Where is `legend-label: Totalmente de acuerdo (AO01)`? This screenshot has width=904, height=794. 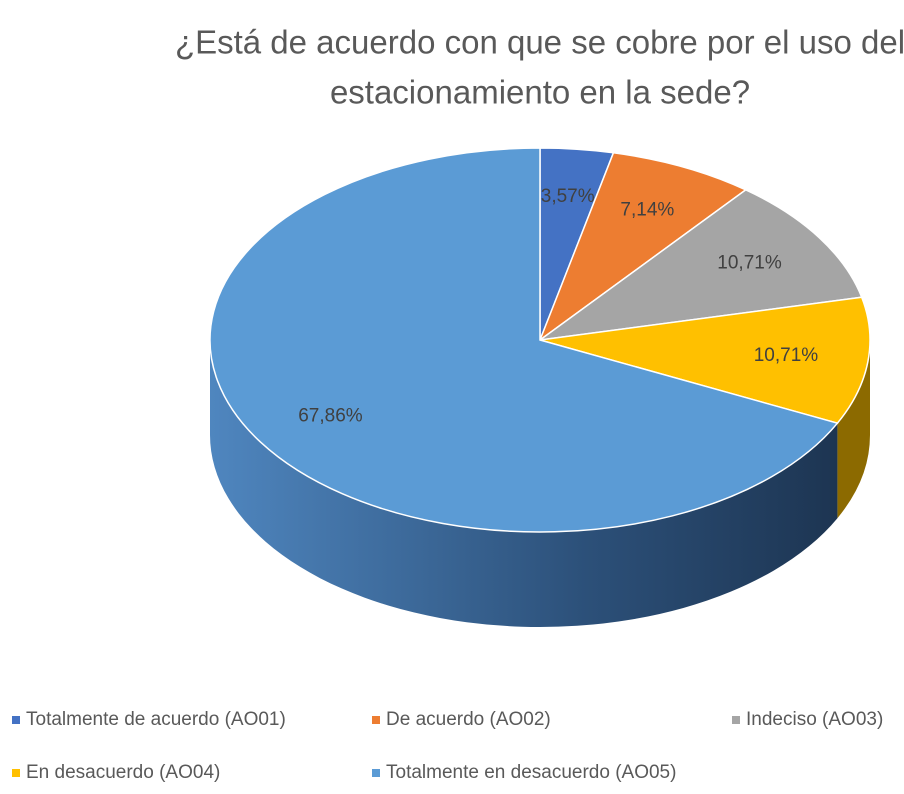
legend-label: Totalmente de acuerdo (AO01) is located at coordinates (156, 719).